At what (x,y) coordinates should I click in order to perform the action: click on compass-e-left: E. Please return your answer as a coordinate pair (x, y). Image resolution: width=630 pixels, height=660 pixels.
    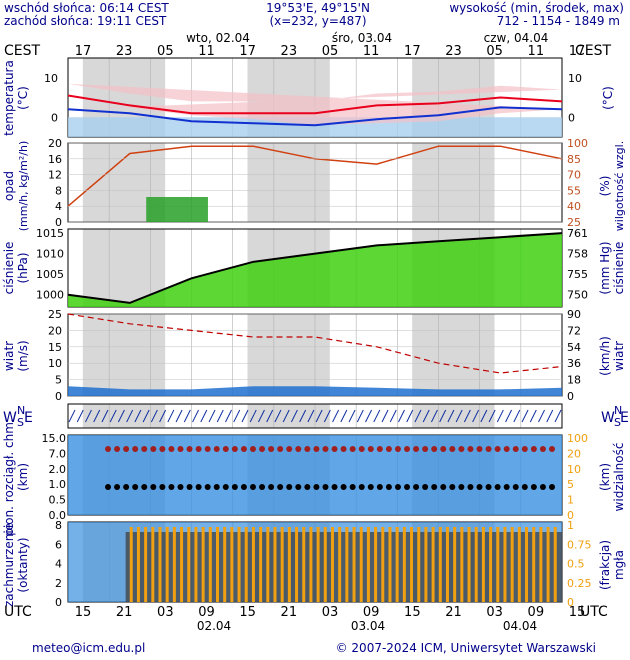
    Looking at the image, I should click on (28, 418).